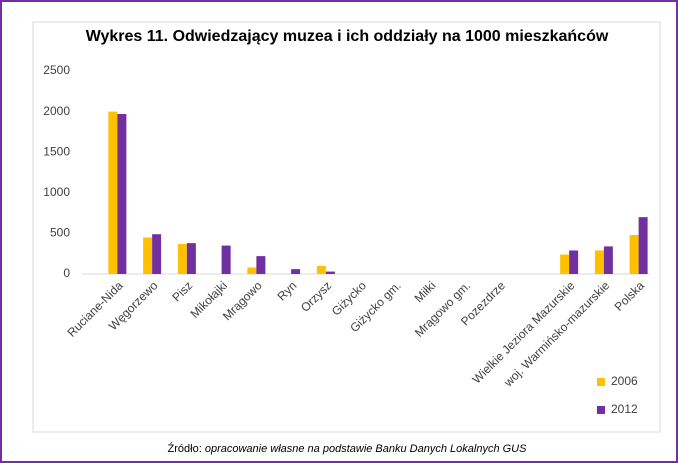 The height and width of the screenshot is (463, 678). I want to click on legend-label: 2012, so click(624, 409).